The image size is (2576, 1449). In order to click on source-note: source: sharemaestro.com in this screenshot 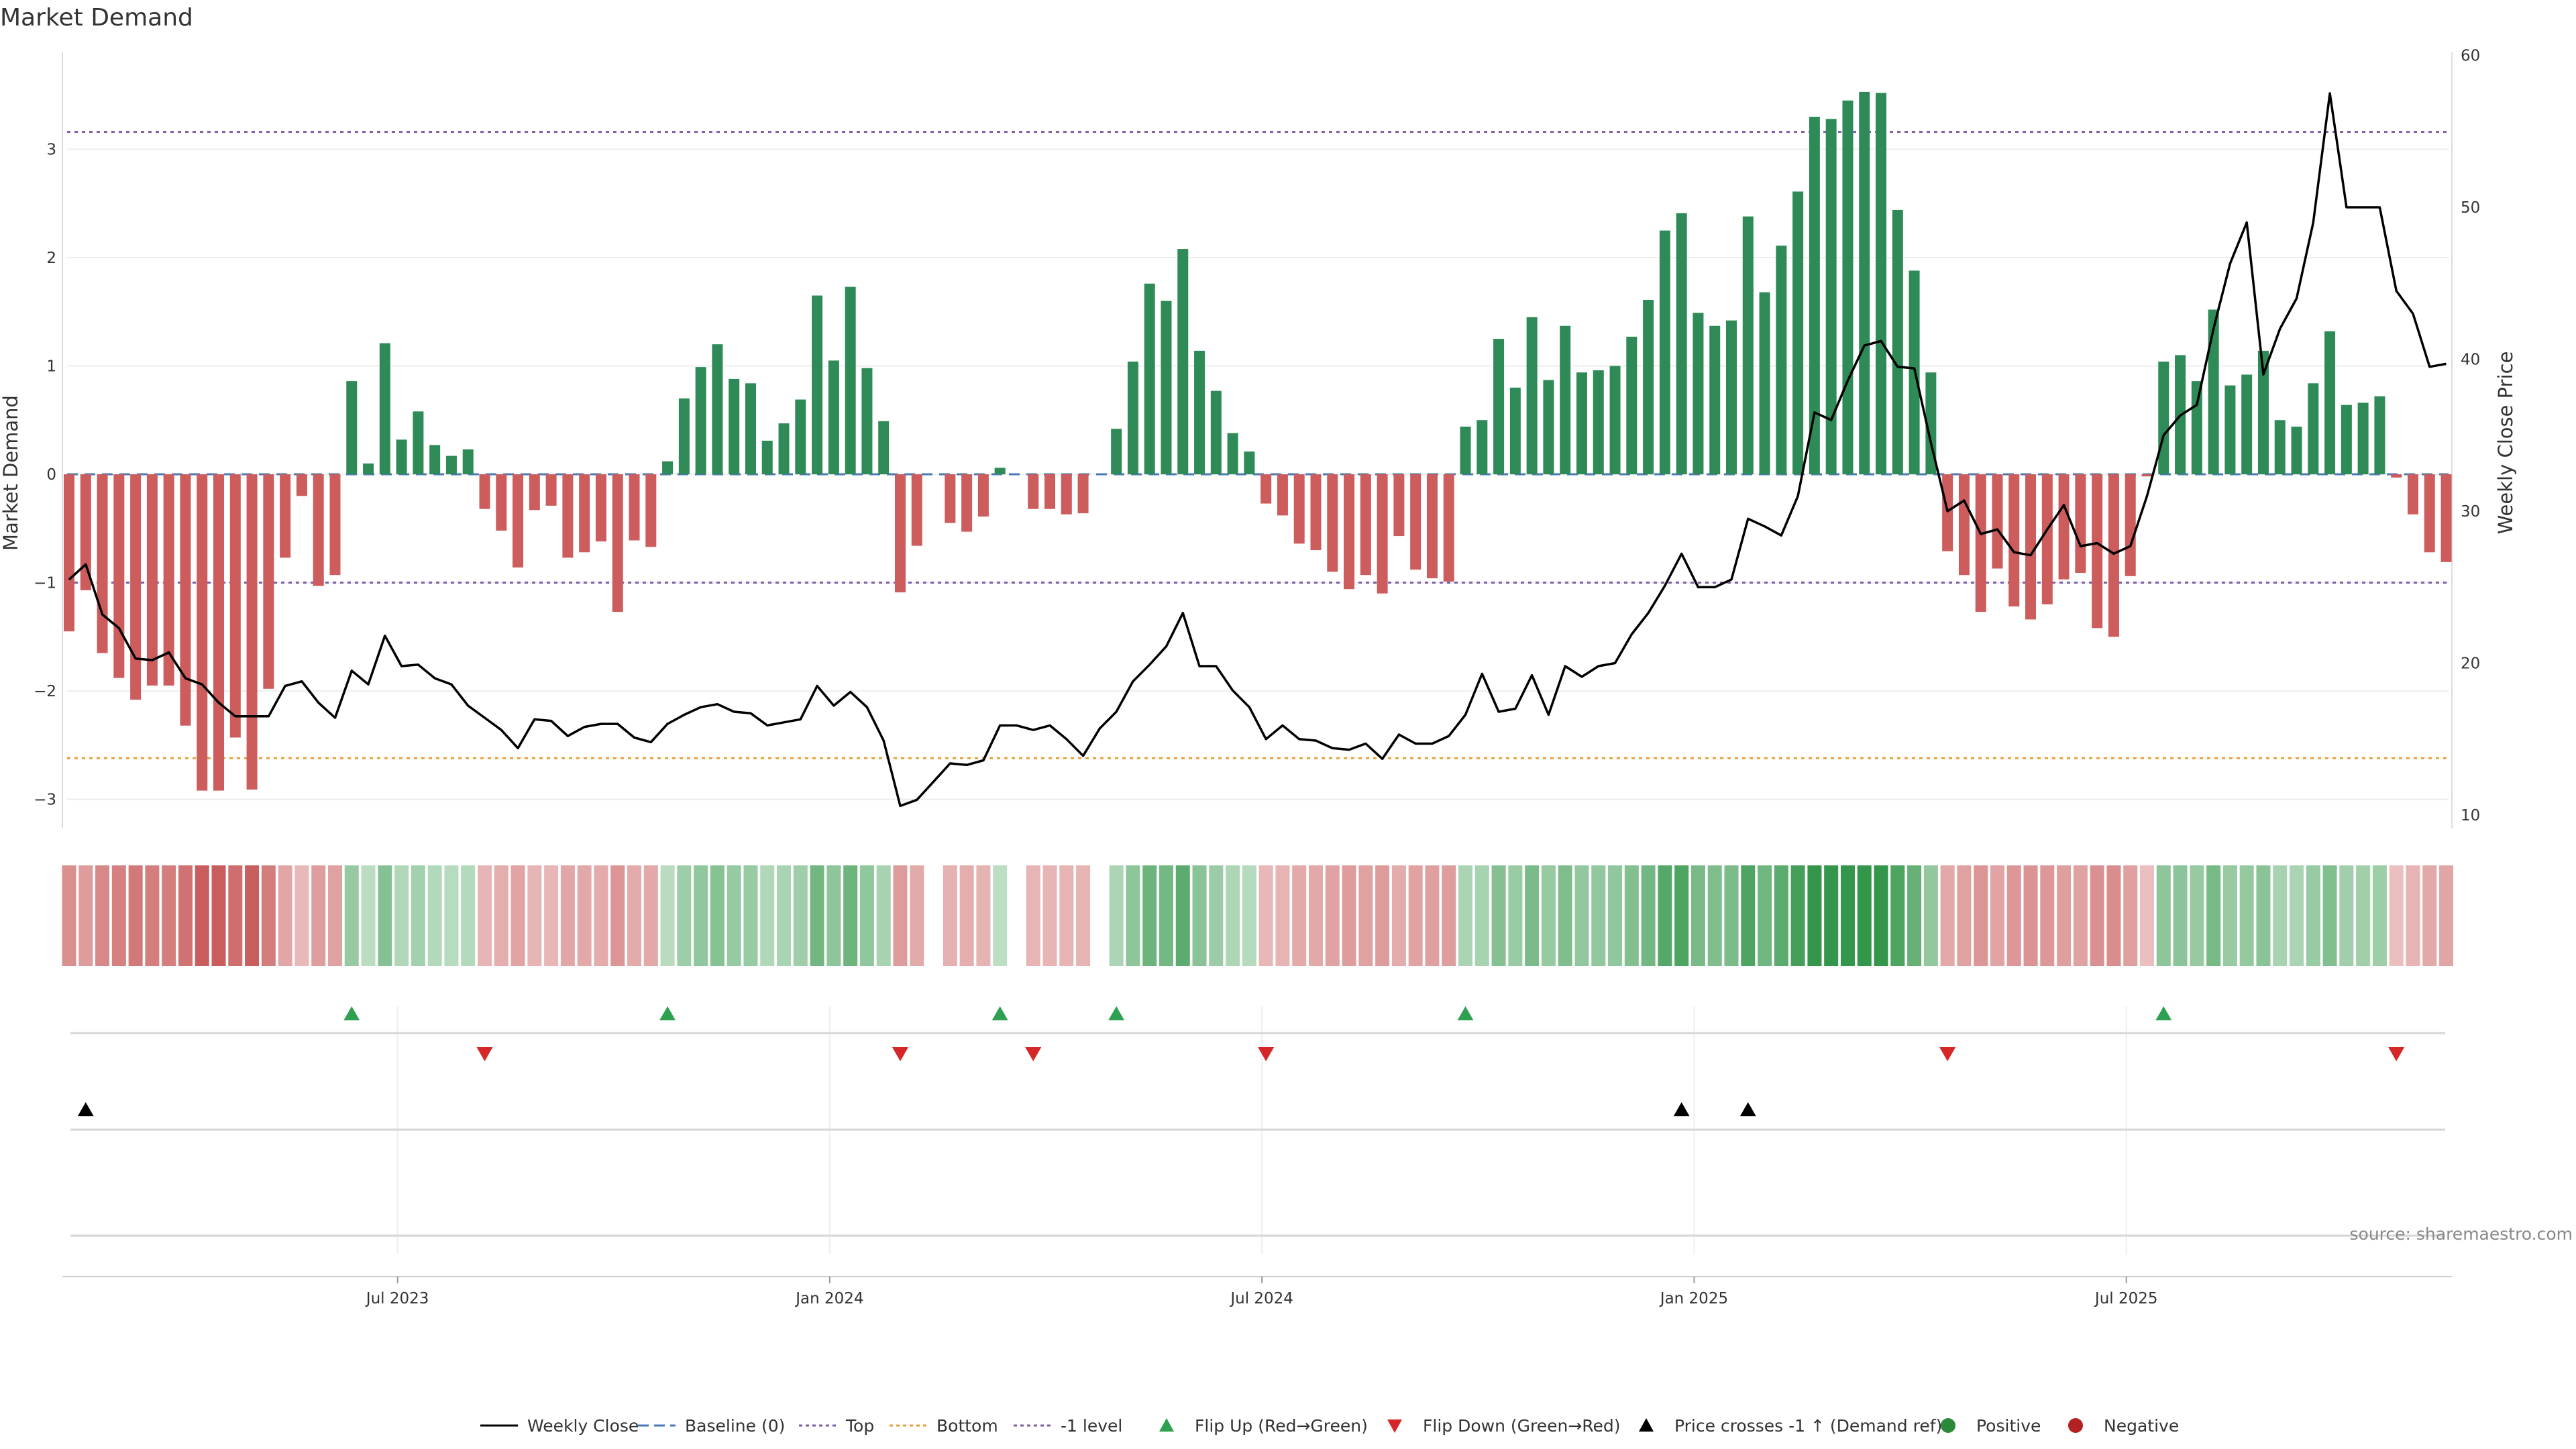, I will do `click(2461, 1234)`.